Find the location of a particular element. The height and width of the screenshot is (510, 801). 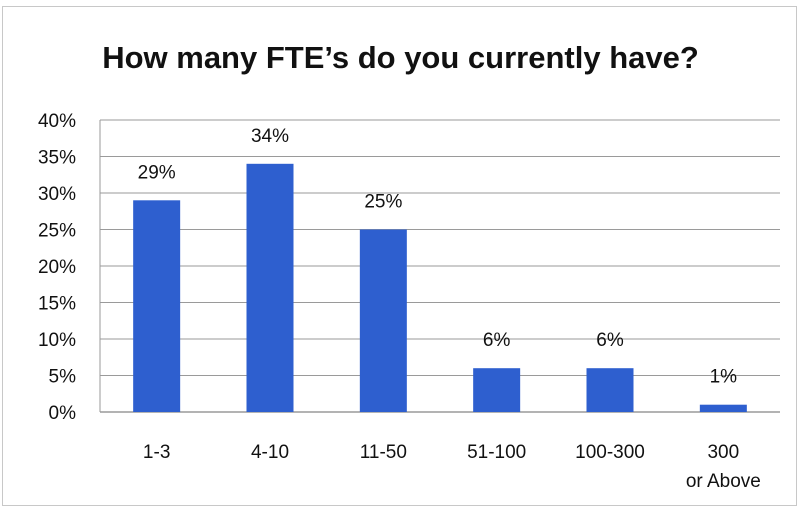

x-tick-label: 300 or Above is located at coordinates (723, 467).